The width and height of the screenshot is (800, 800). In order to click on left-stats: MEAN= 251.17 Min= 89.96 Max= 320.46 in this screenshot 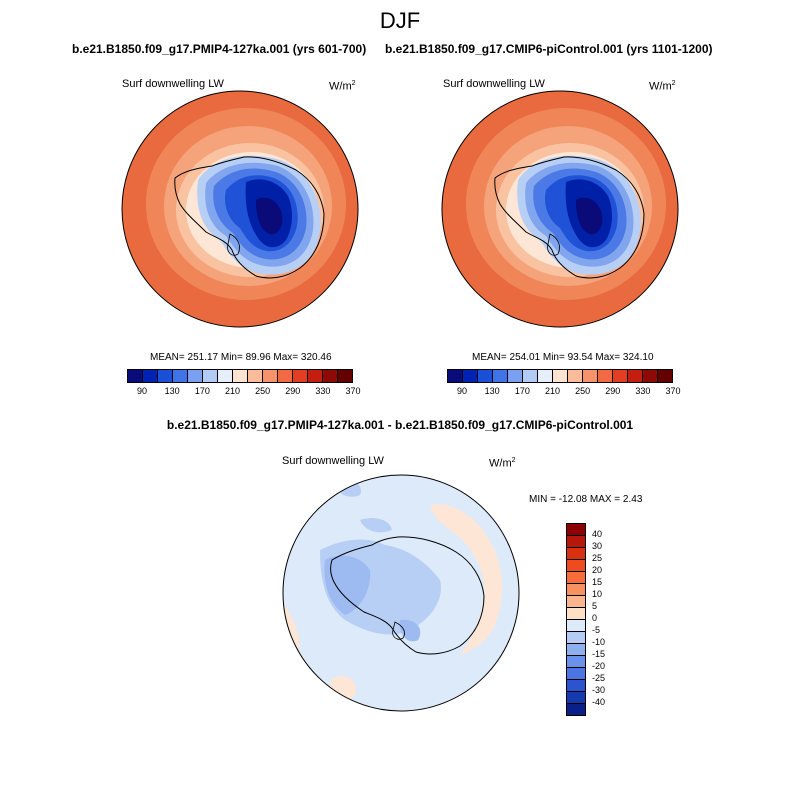, I will do `click(241, 357)`.